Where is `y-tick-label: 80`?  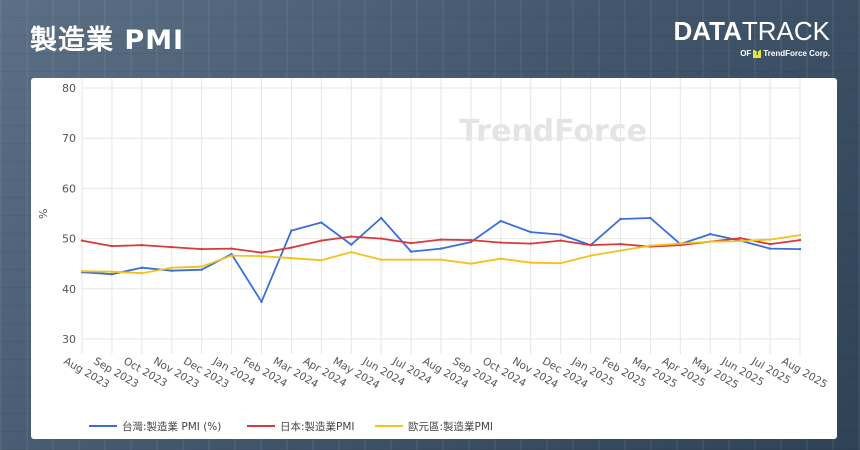 y-tick-label: 80 is located at coordinates (69, 88).